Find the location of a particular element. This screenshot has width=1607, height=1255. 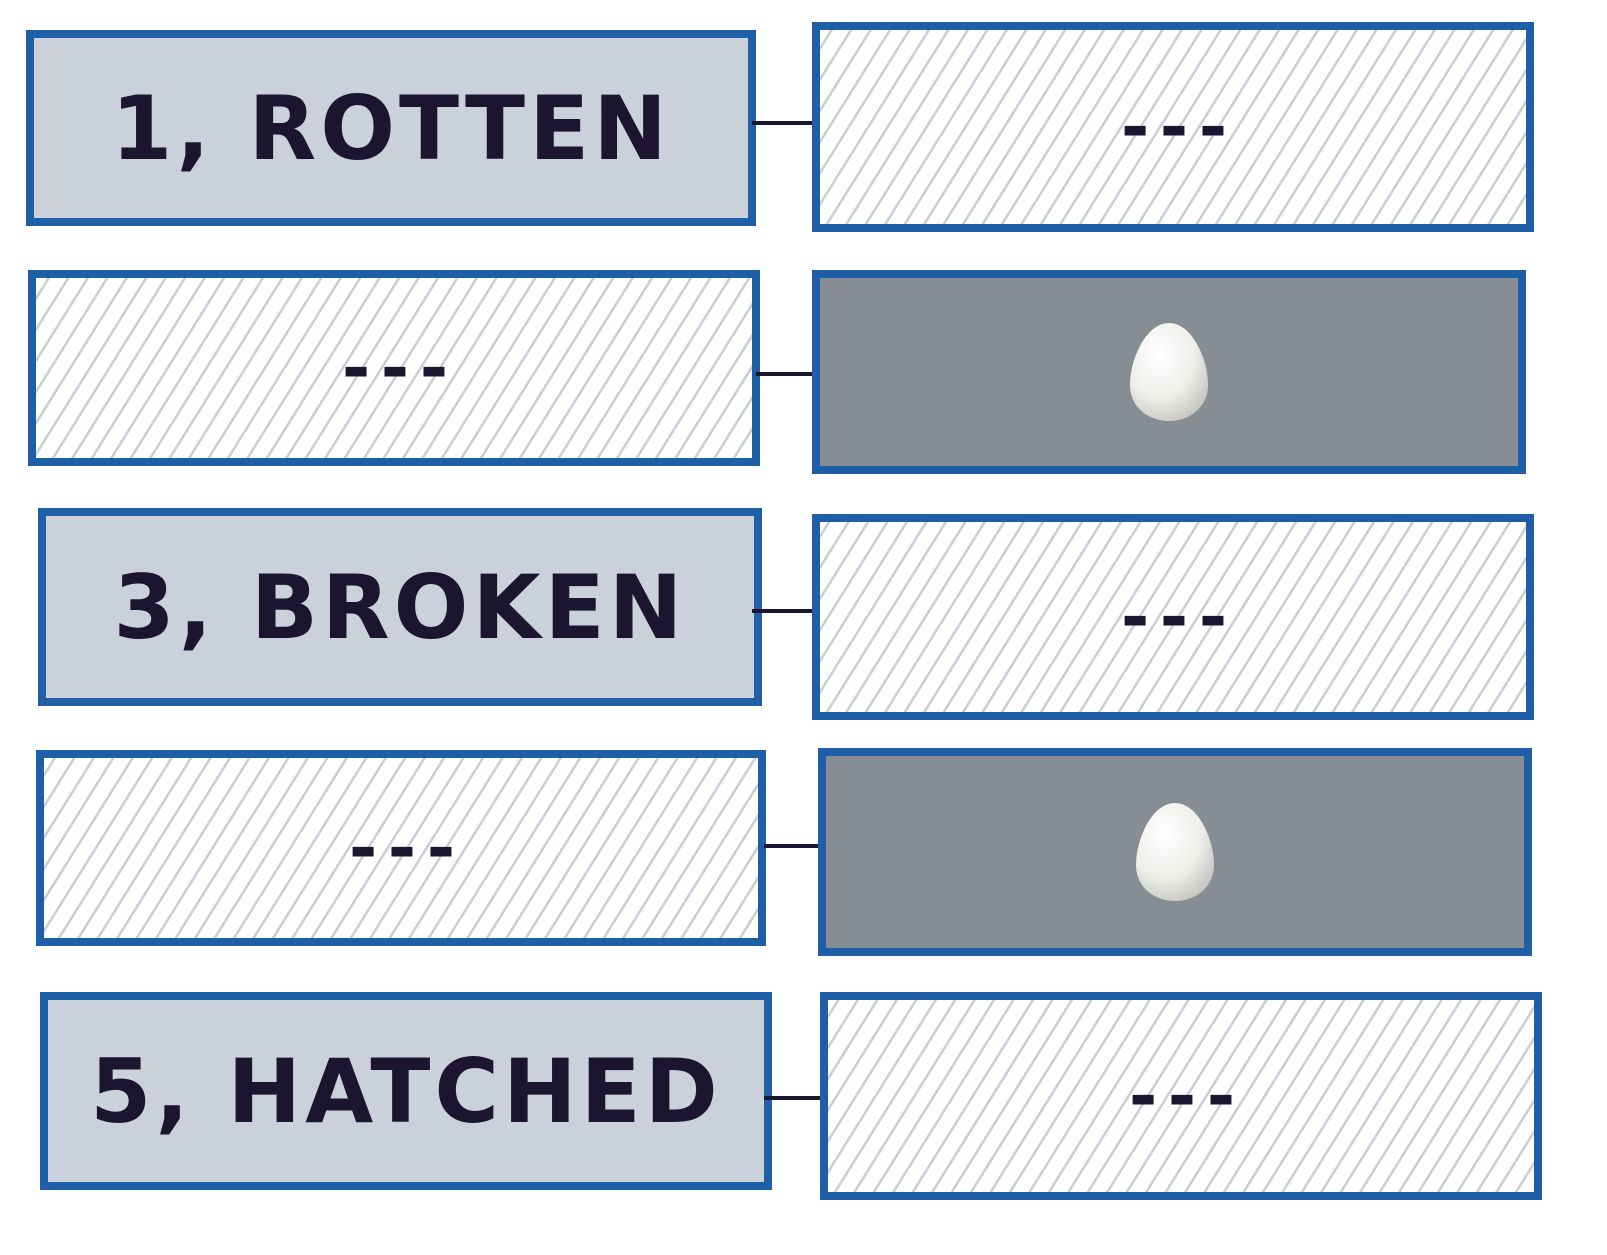

left-box-5: 5, HATCHED is located at coordinates (406, 1091).